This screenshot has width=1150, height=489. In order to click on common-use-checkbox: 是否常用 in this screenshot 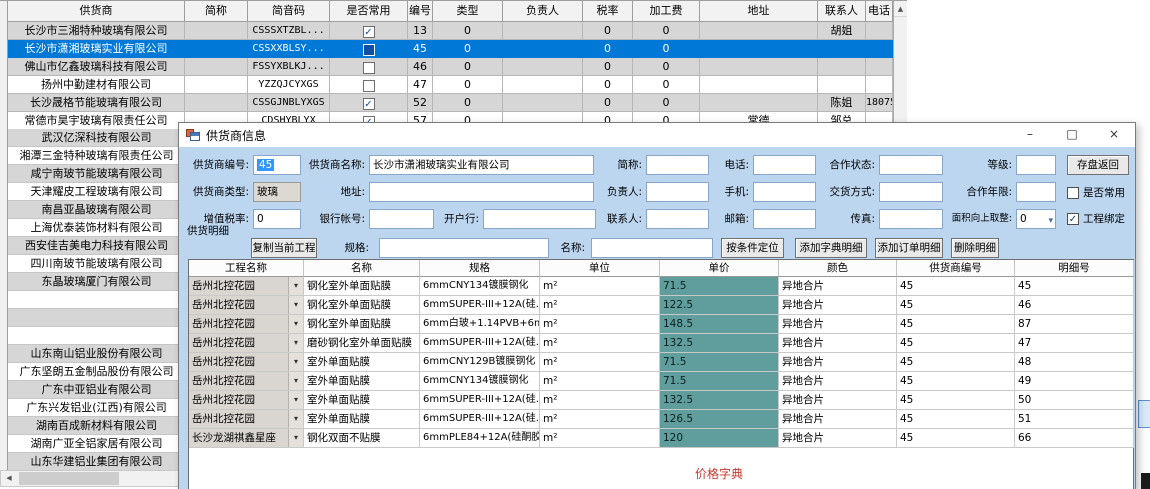, I will do `click(1096, 192)`.